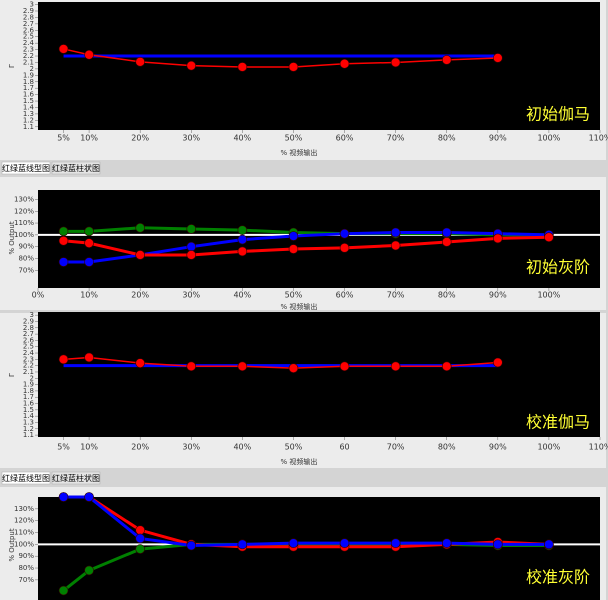  What do you see at coordinates (26, 580) in the screenshot?
I see `y-tick-label: 70%` at bounding box center [26, 580].